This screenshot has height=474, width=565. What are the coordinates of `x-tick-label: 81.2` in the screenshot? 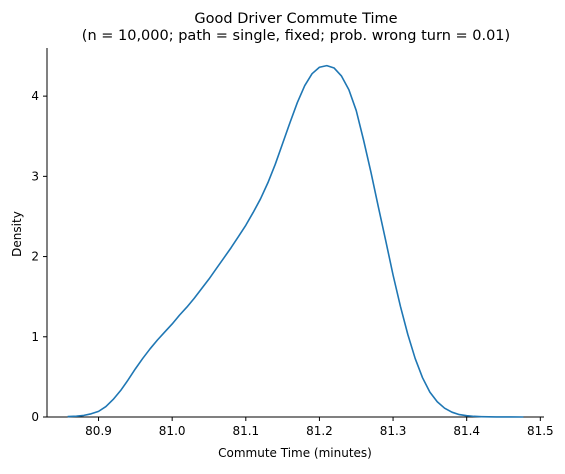 It's located at (319, 431).